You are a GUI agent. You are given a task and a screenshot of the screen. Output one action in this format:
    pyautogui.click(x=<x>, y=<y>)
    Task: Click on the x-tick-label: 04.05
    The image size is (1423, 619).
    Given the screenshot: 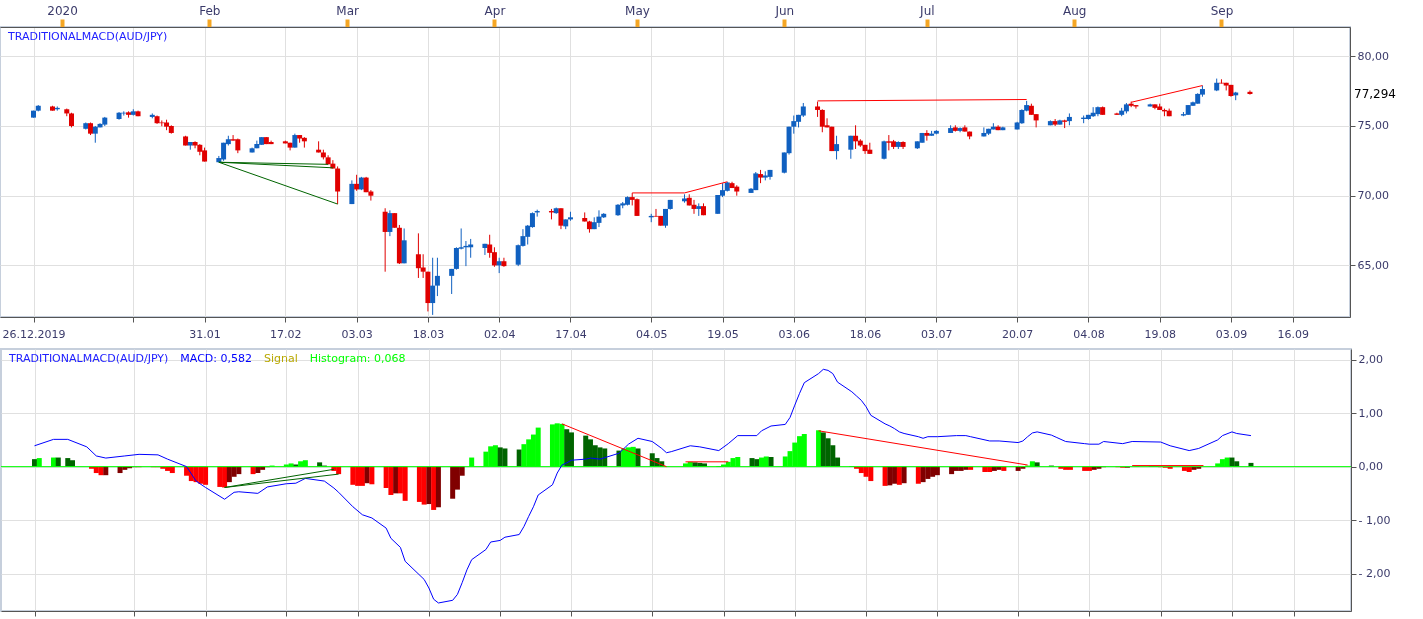 What is the action you would take?
    pyautogui.click(x=651, y=334)
    